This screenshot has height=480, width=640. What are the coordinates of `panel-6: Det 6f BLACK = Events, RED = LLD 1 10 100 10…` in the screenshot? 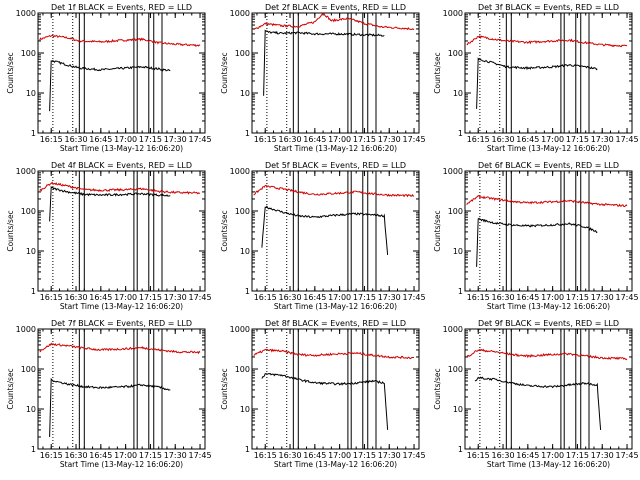 It's located at (536, 236).